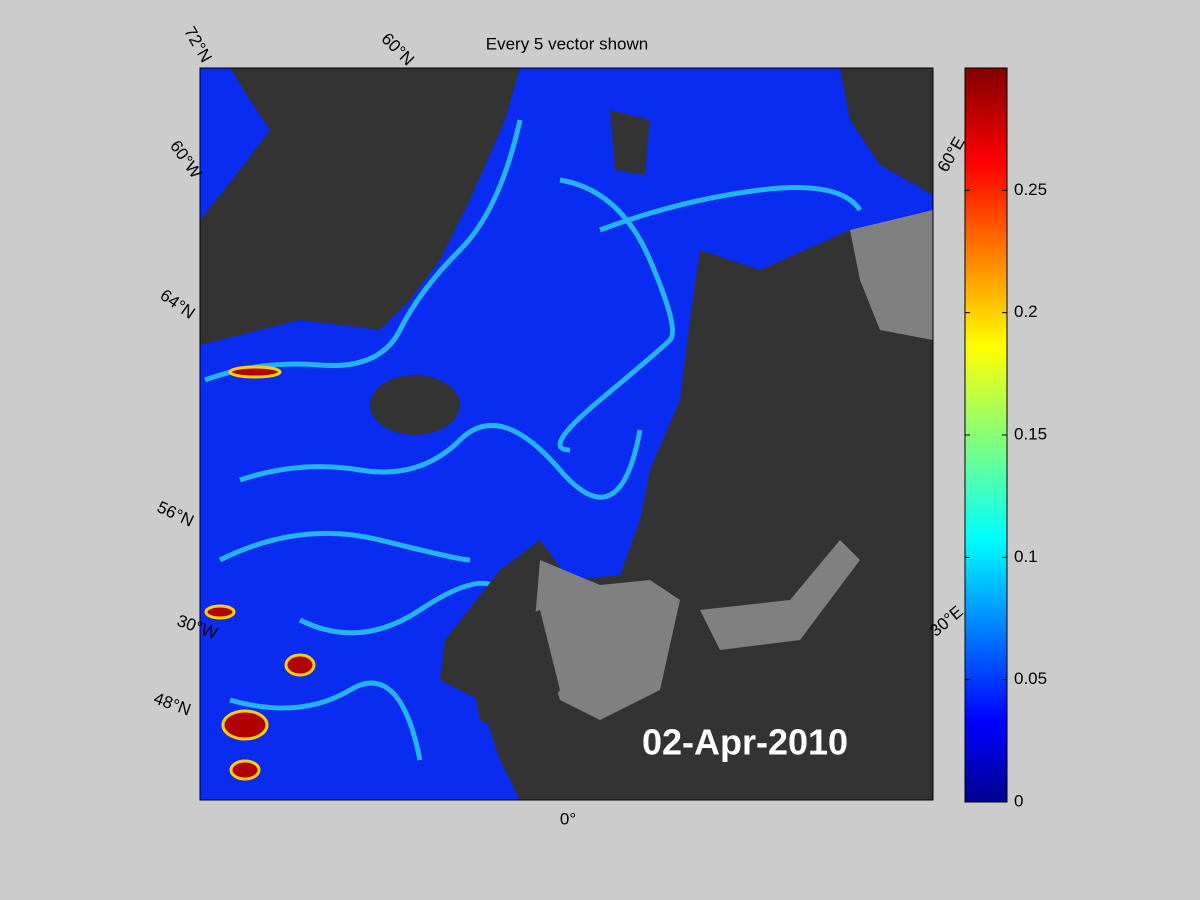 This screenshot has width=1200, height=900. I want to click on colorbar-tick-label: 0.1, so click(1026, 556).